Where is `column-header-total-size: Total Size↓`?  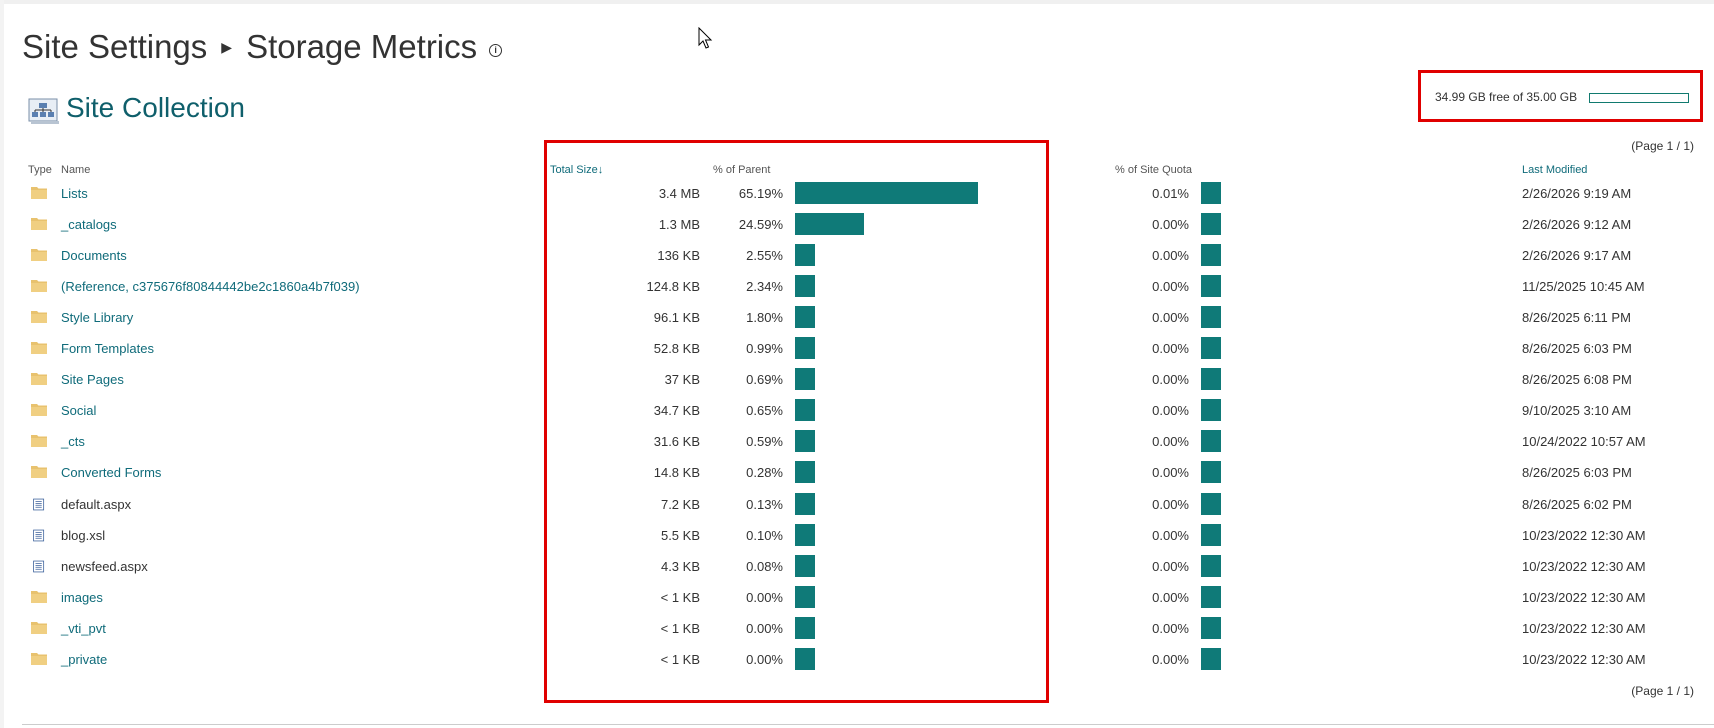
column-header-total-size: Total Size↓ is located at coordinates (576, 170).